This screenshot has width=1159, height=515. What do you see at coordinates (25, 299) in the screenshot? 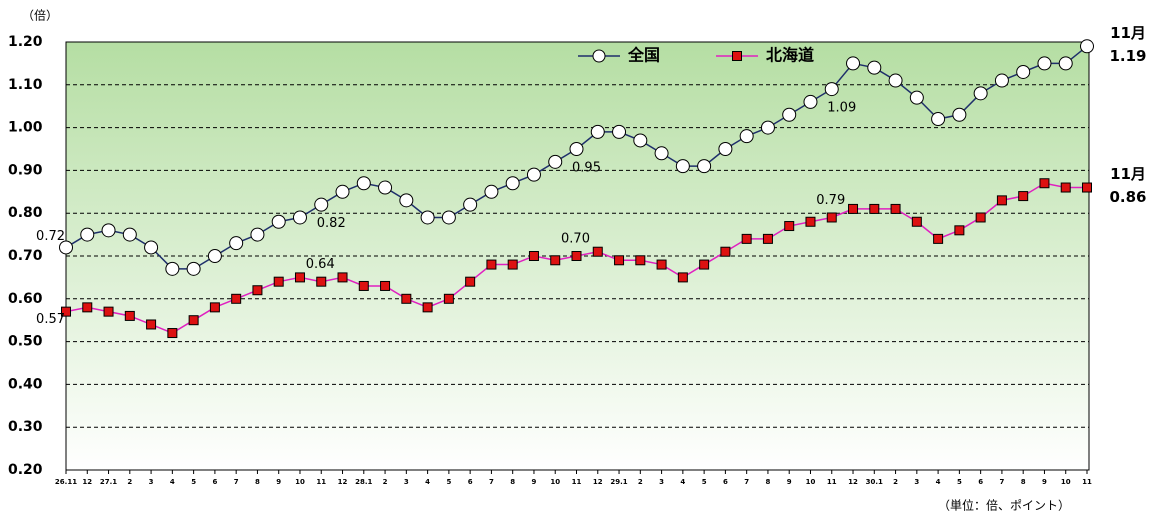
I see `y-tick-label: 0.60` at bounding box center [25, 299].